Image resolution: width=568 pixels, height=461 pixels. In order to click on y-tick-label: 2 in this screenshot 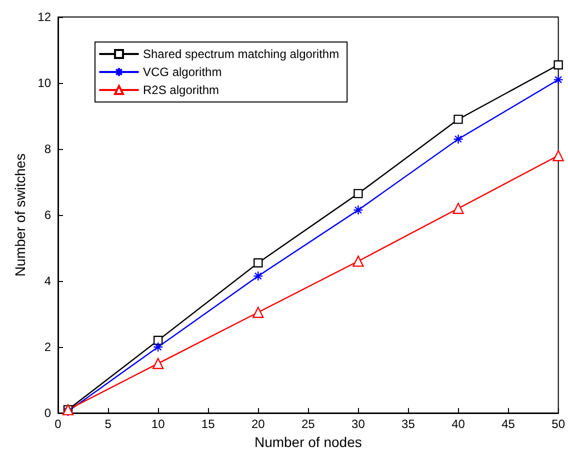, I will do `click(48, 347)`.